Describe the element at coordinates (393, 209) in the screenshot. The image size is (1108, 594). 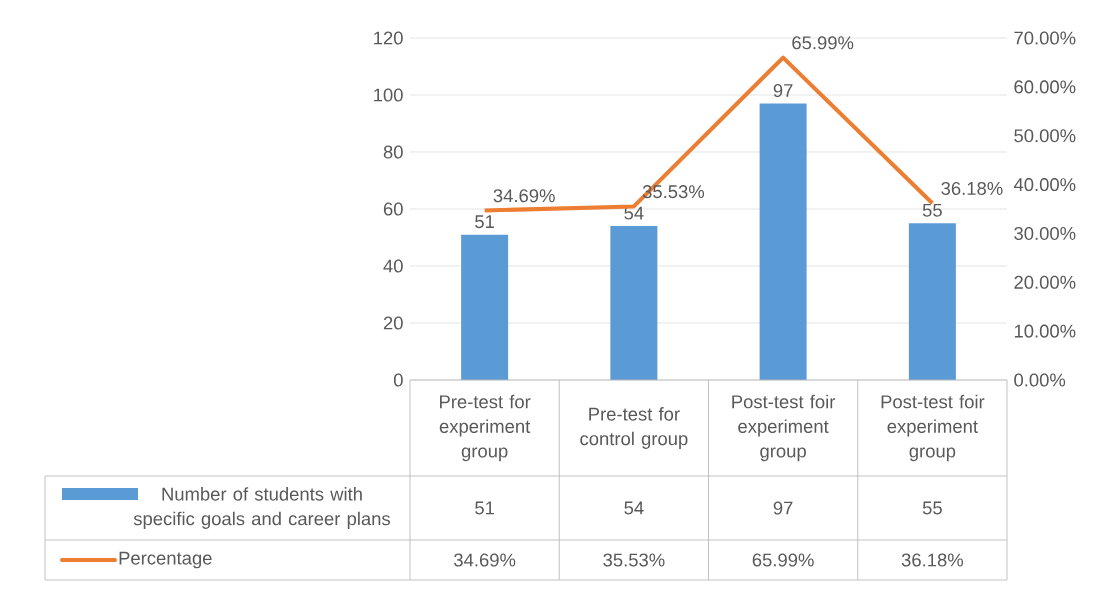
I see `y-tick-label: 60` at that location.